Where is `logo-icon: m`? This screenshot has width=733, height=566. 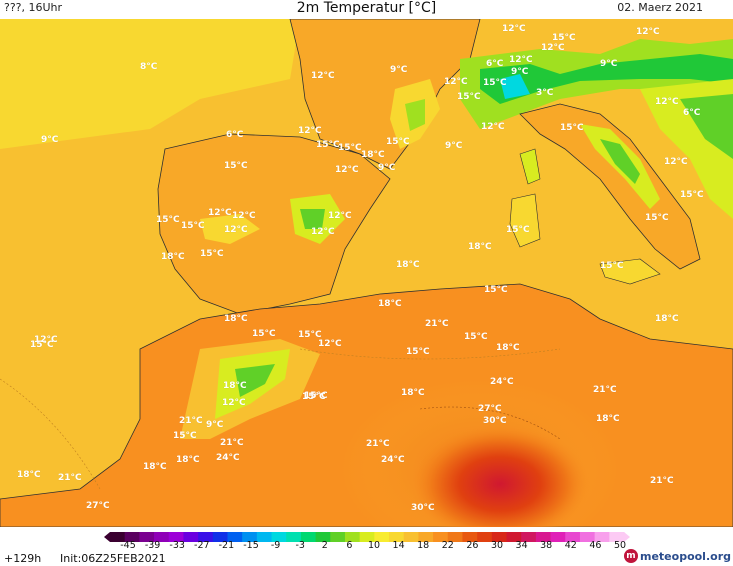
logo-icon: m is located at coordinates (631, 556).